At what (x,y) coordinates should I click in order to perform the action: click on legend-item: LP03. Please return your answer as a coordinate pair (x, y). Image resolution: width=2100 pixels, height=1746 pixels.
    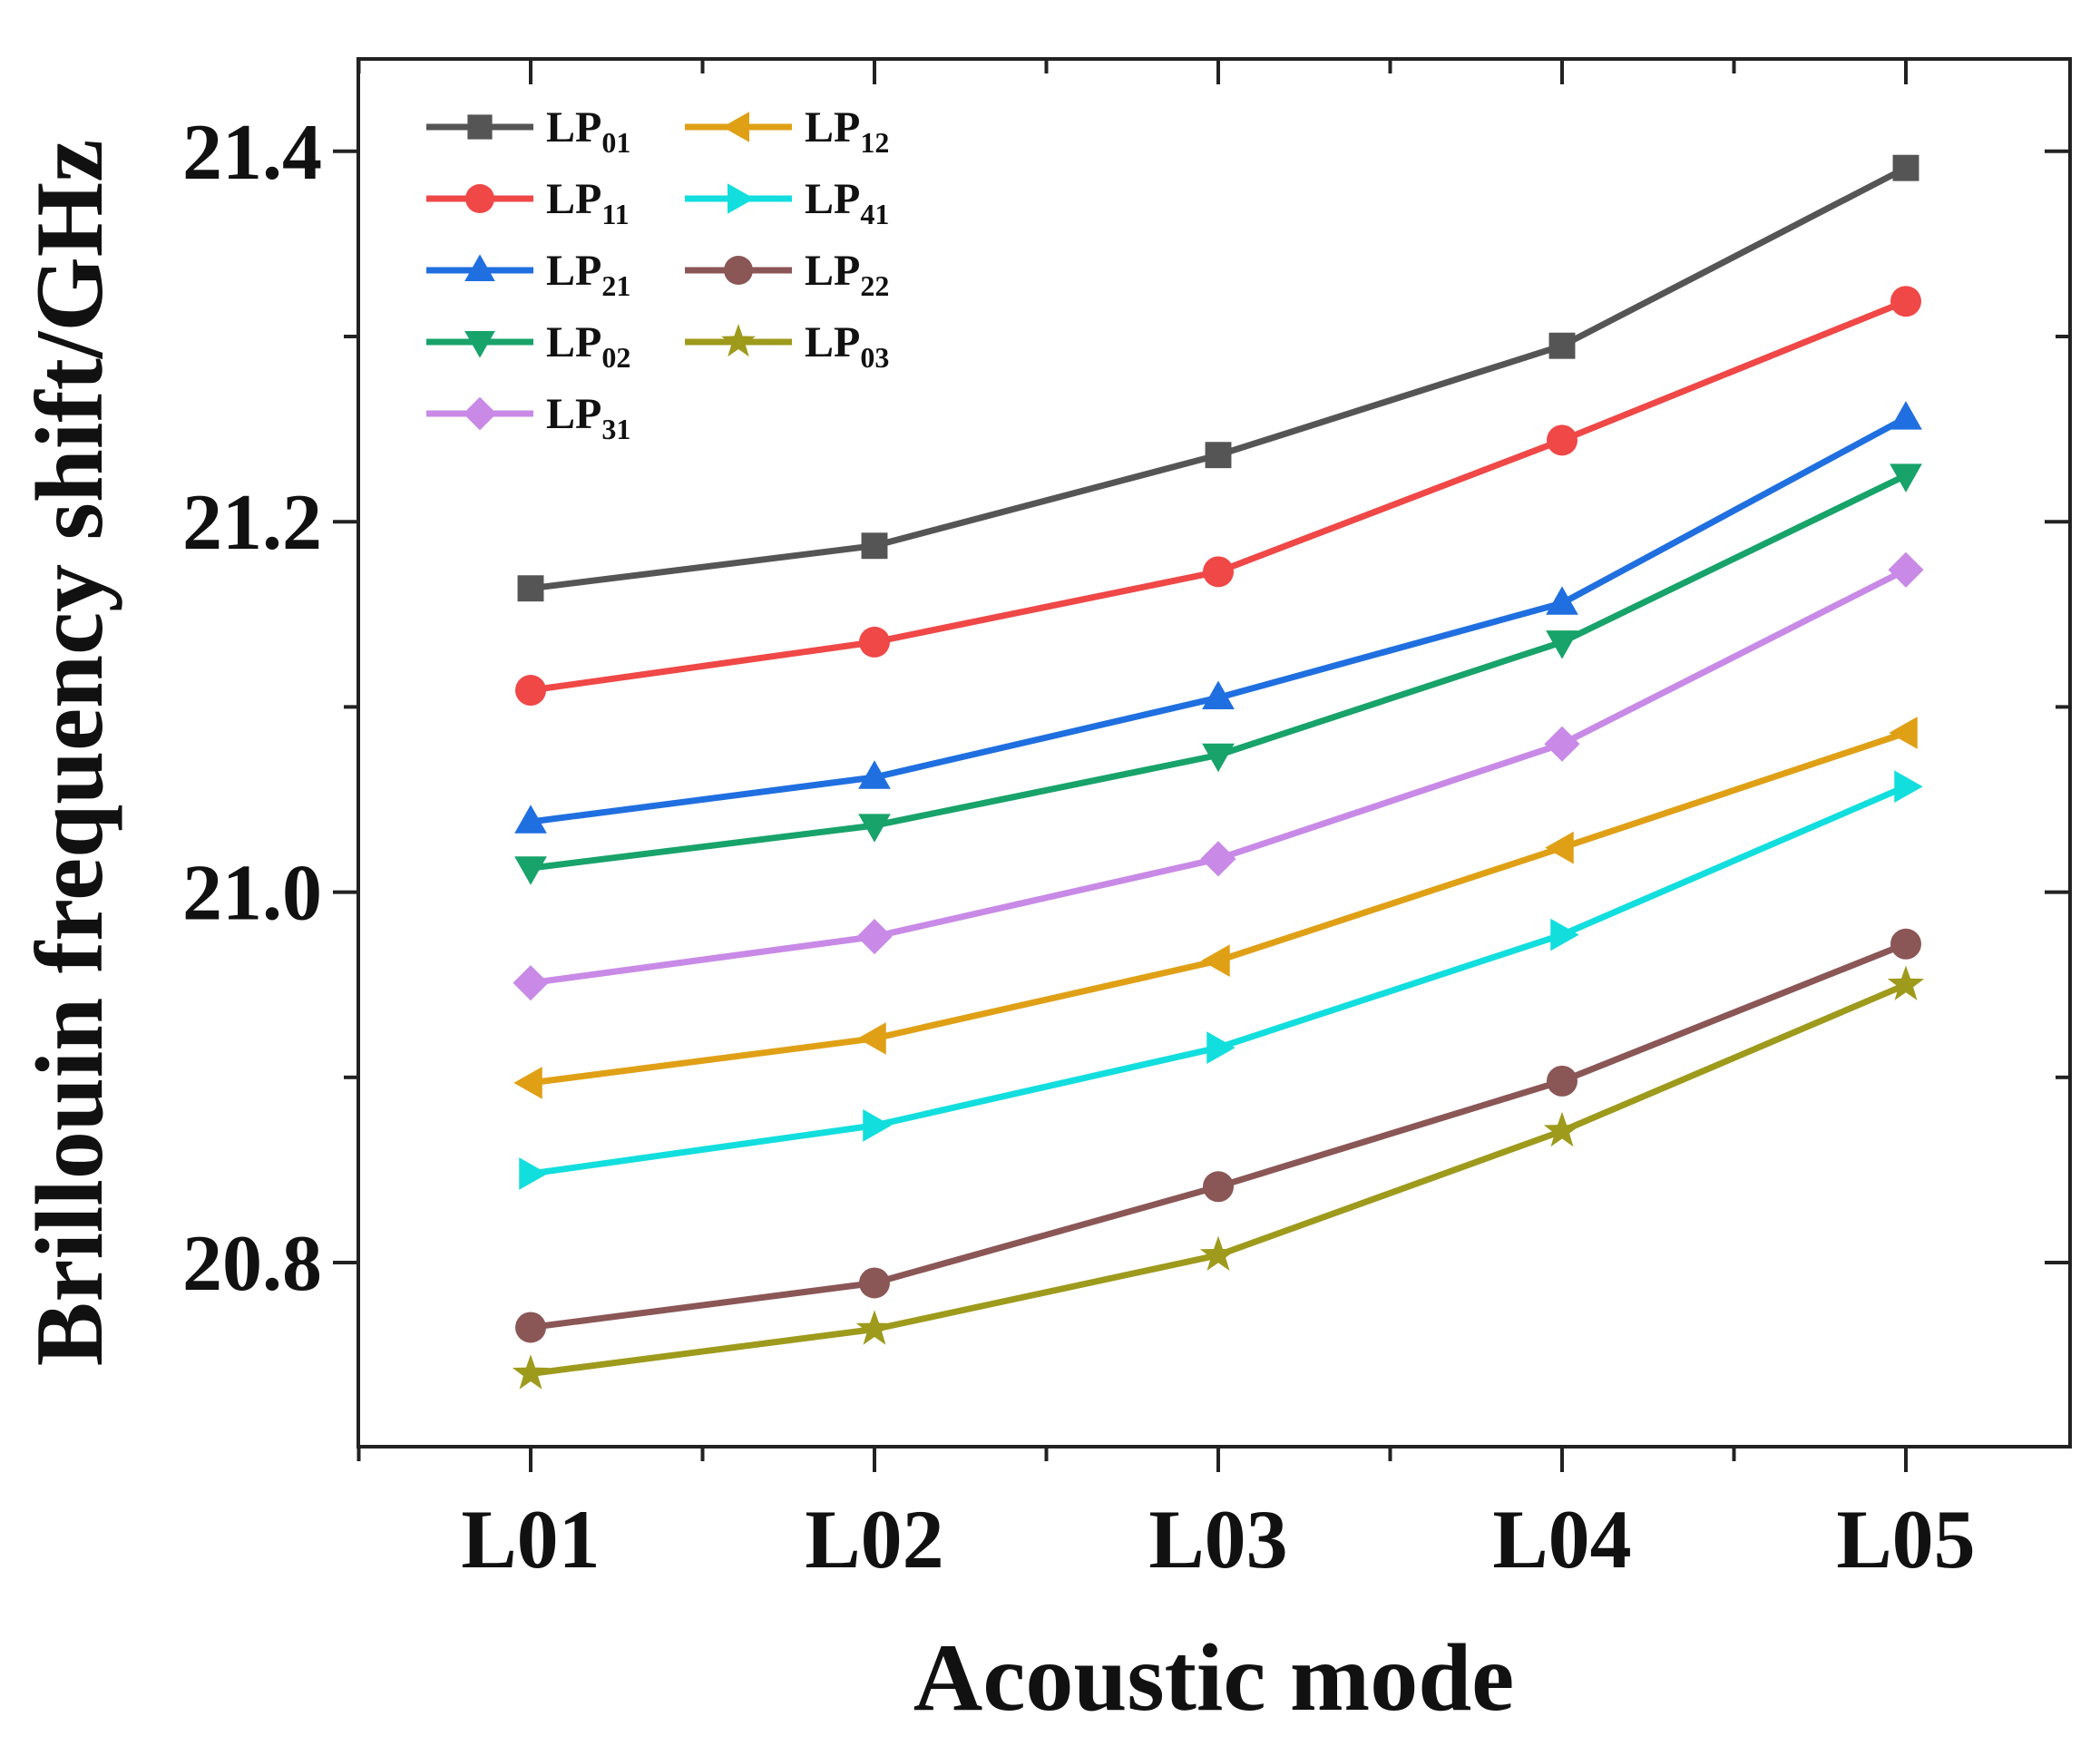
    Looking at the image, I should click on (787, 346).